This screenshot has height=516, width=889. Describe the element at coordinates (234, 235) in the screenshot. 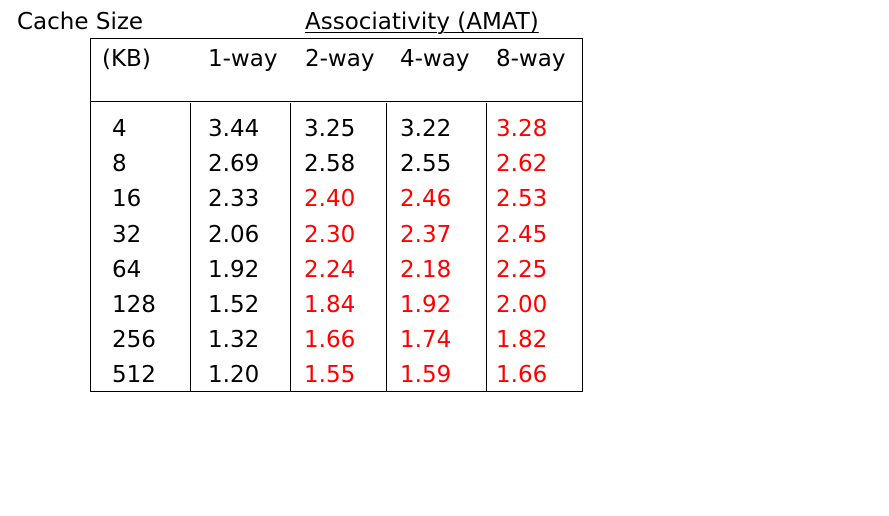

I see `amat-value-cell: 2.06` at that location.